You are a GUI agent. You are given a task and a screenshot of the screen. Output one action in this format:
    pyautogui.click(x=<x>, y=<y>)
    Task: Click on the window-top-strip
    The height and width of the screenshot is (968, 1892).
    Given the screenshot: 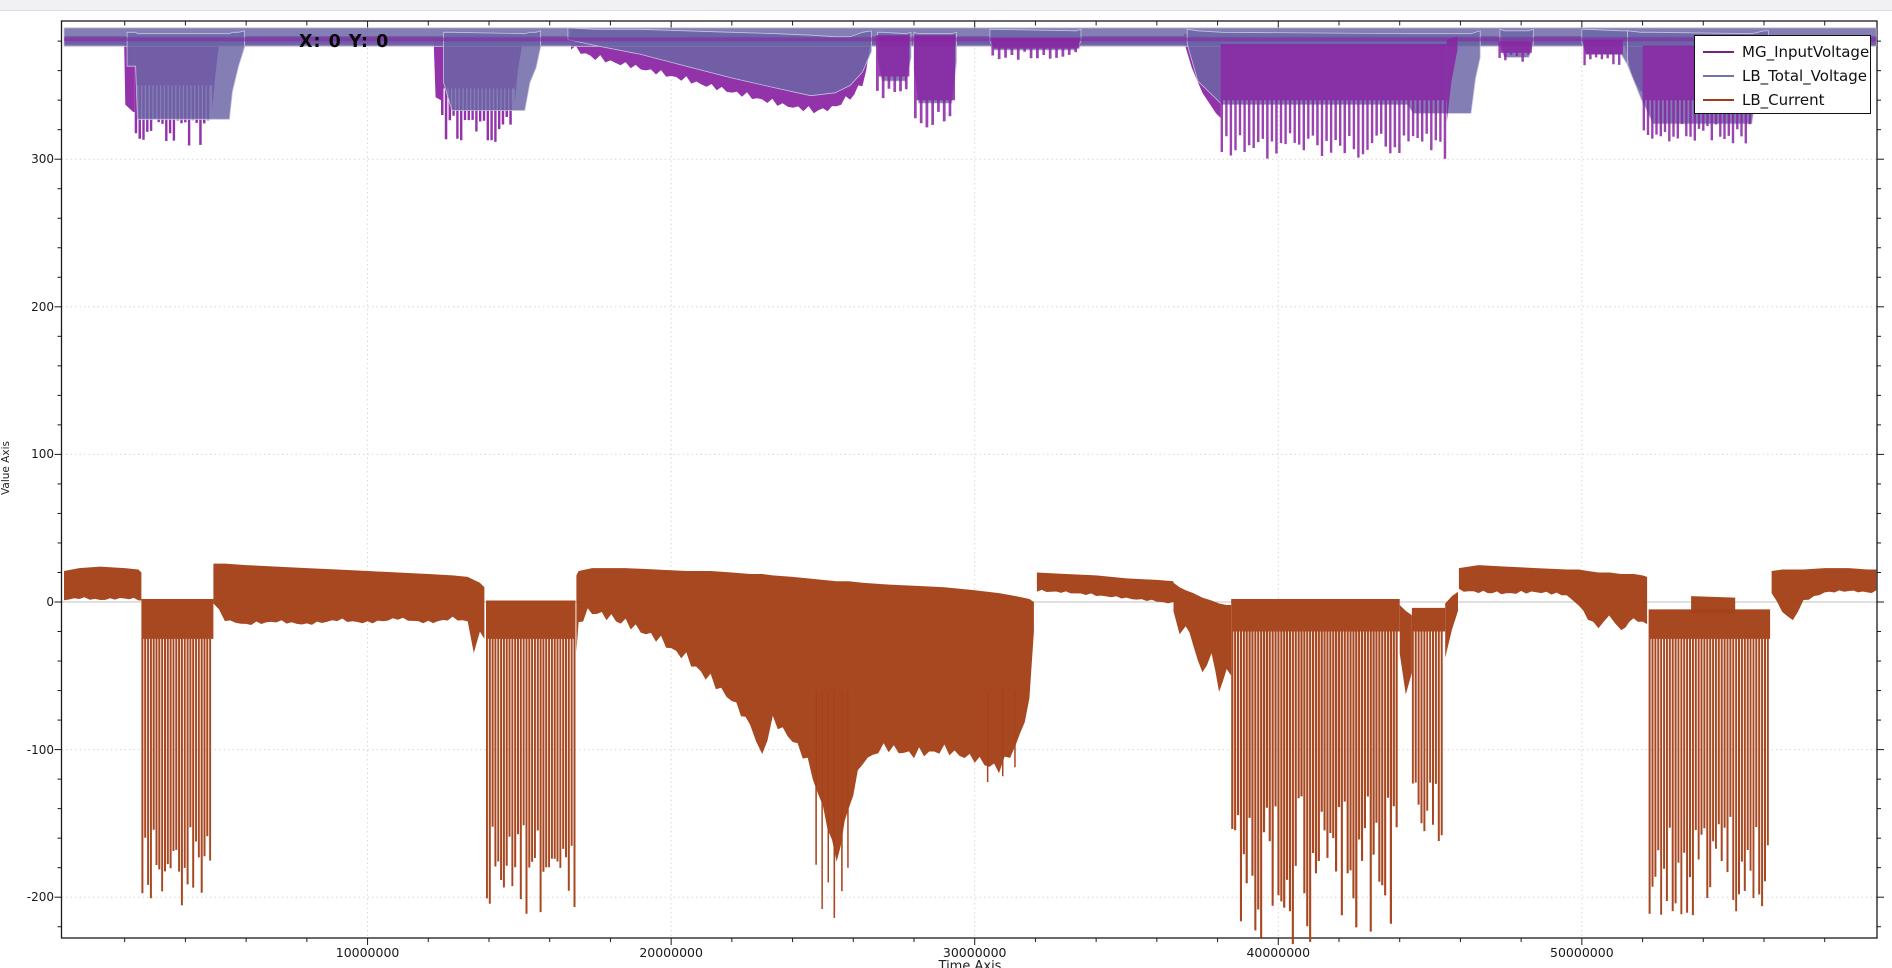 What is the action you would take?
    pyautogui.click(x=946, y=5)
    